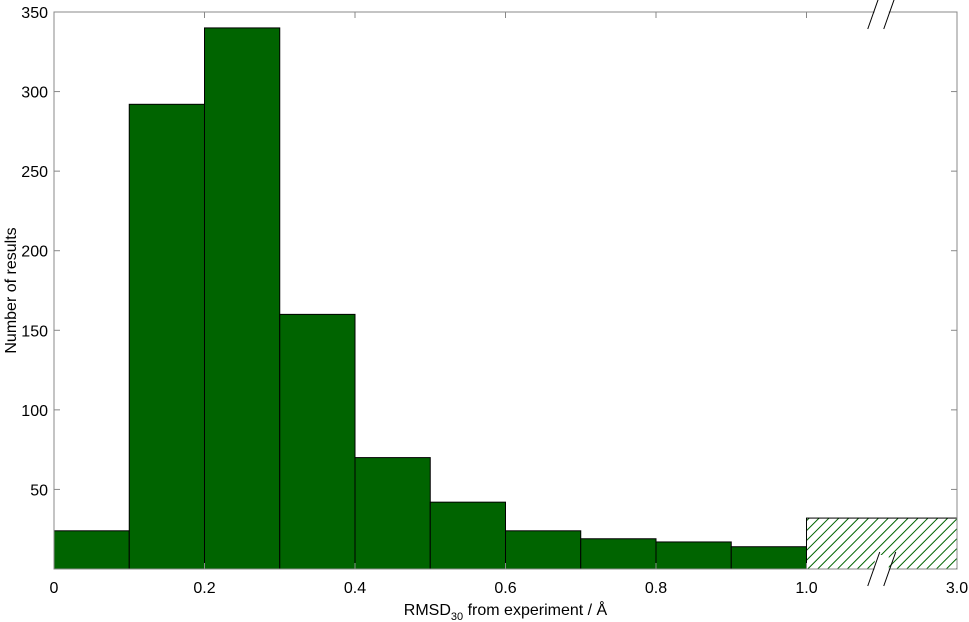 Image resolution: width=969 pixels, height=622 pixels. I want to click on y-tick-label: 100, so click(34, 411).